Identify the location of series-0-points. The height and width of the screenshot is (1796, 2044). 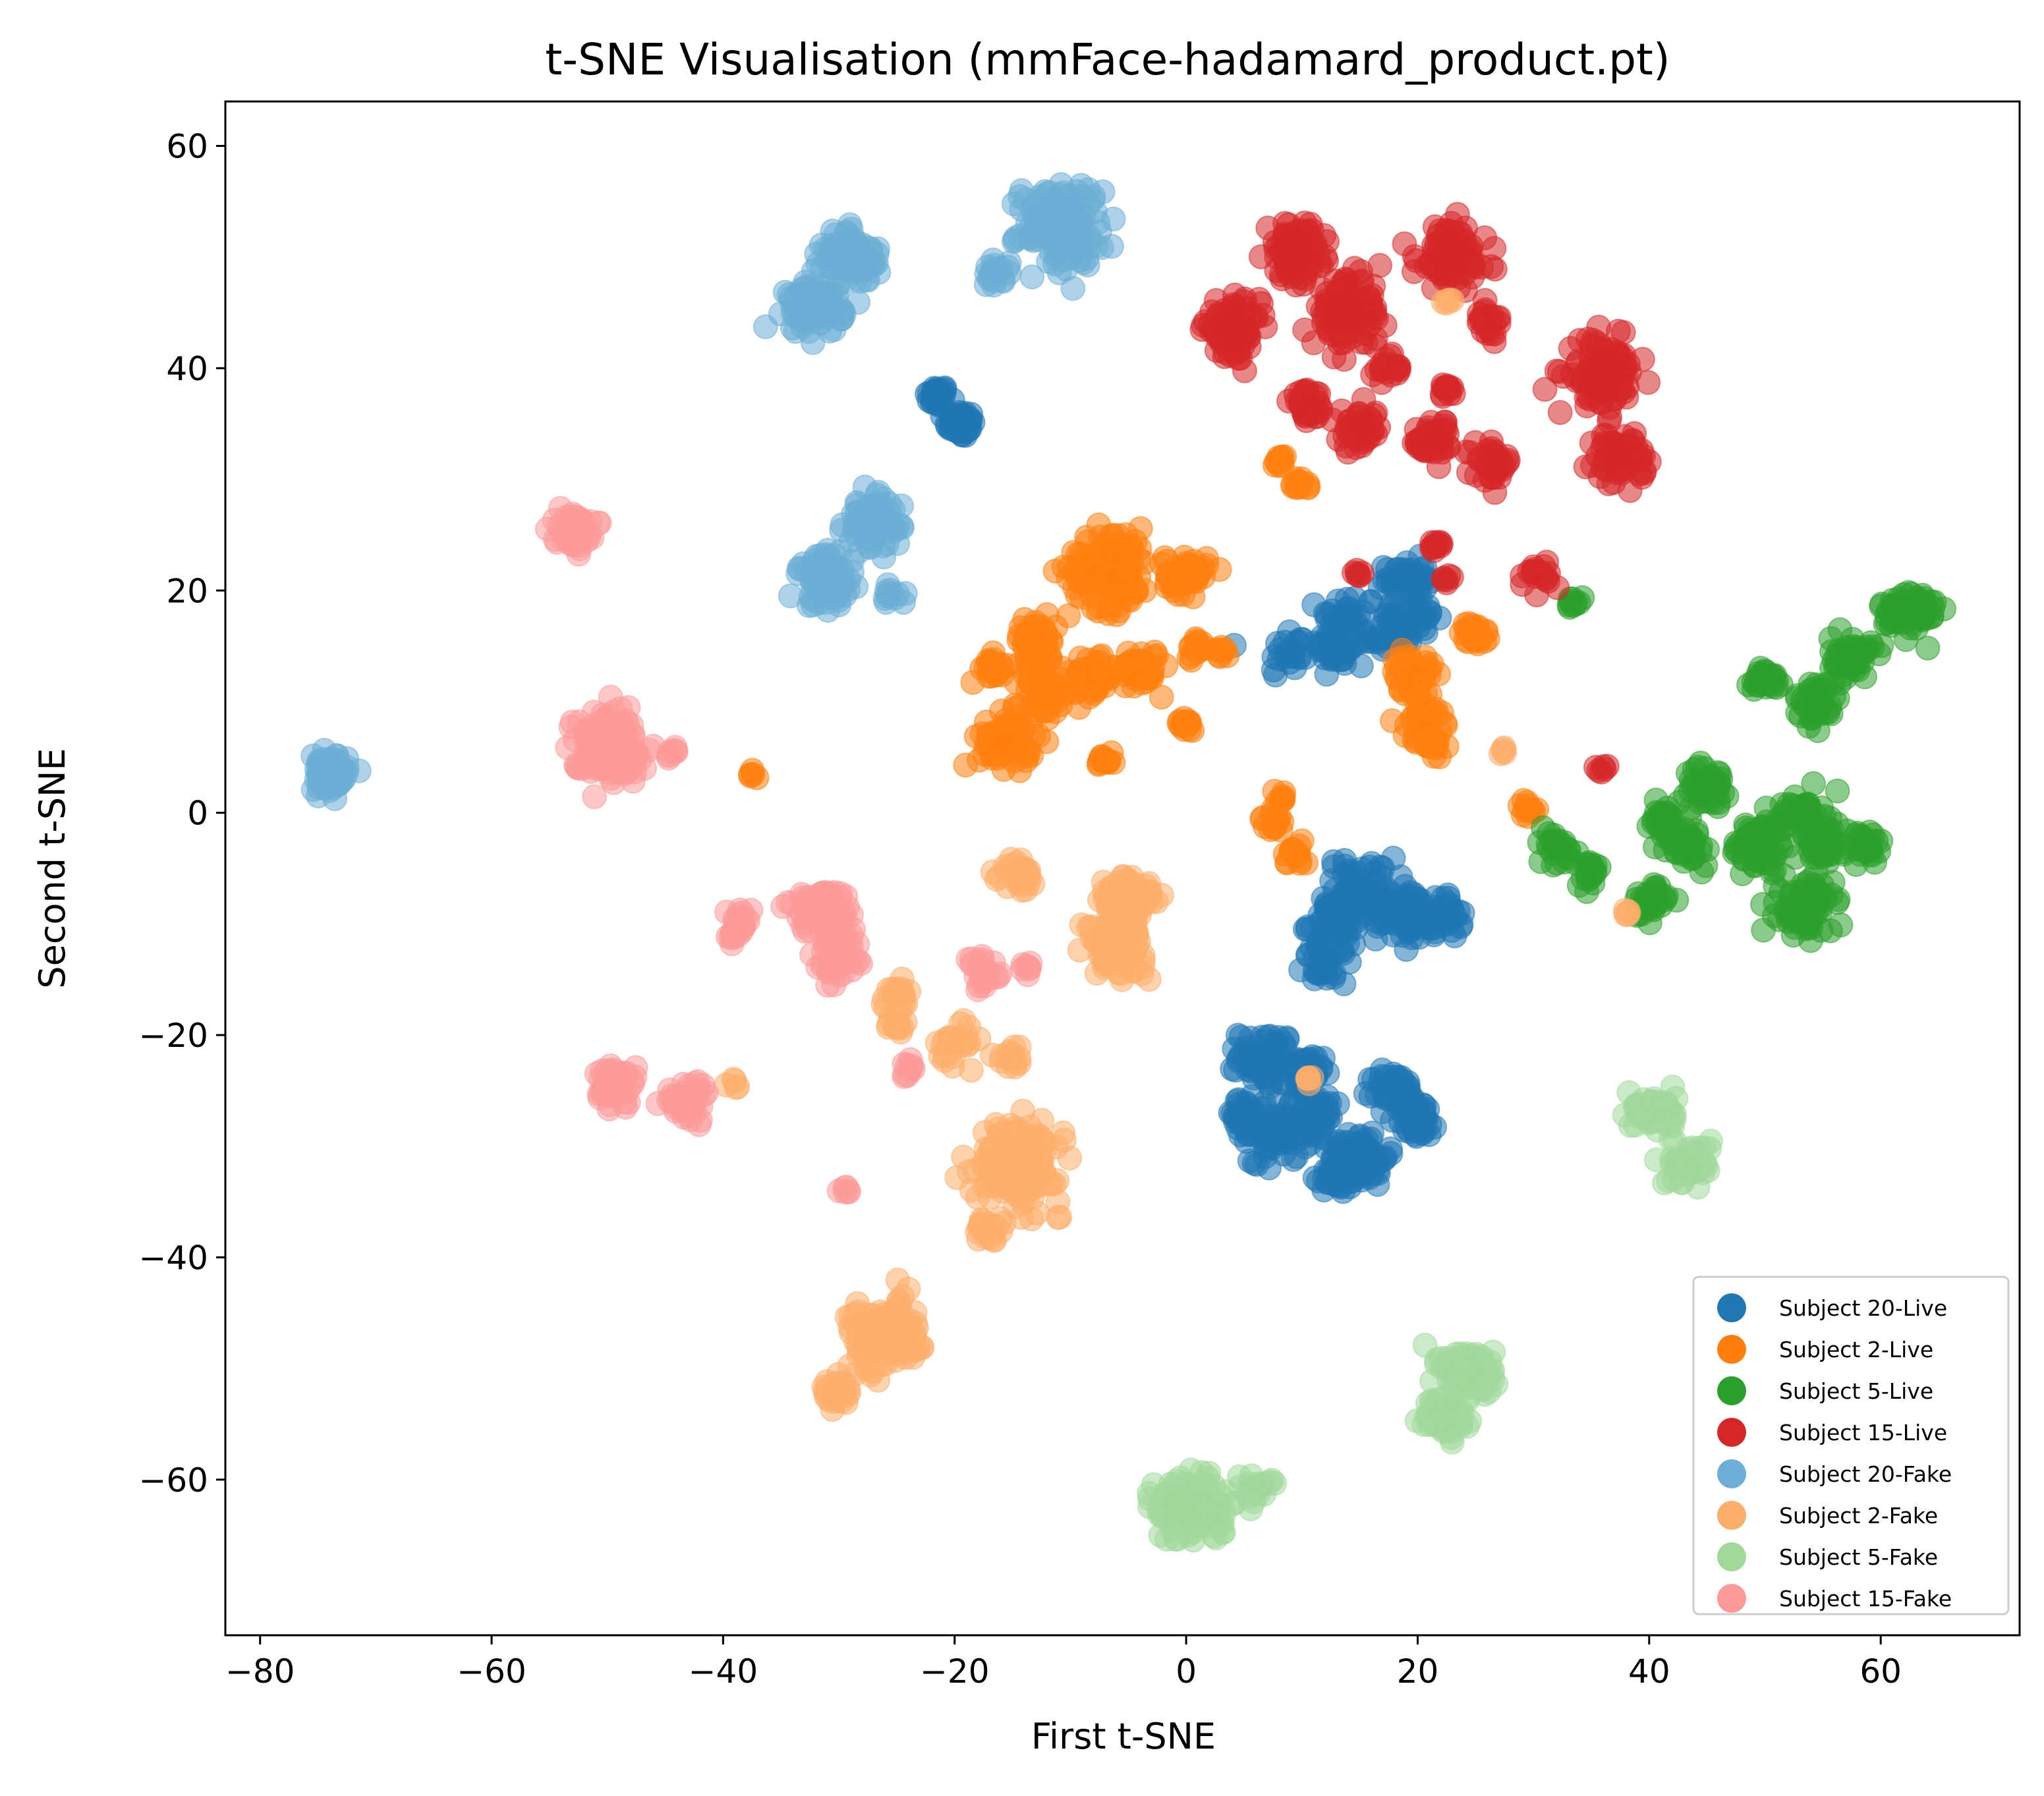
(1194, 789).